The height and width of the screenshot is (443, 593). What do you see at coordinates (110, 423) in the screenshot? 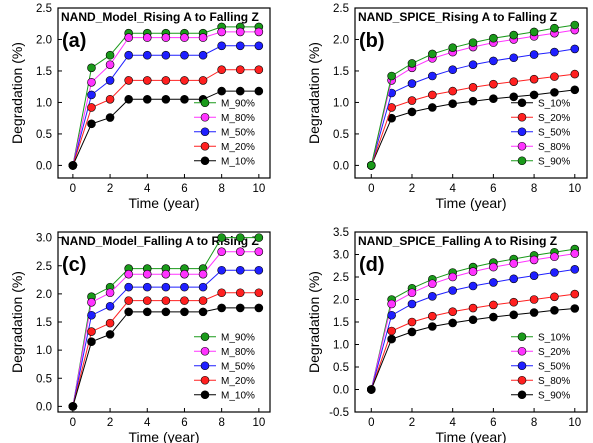
I see `x-tick-label: 2` at bounding box center [110, 423].